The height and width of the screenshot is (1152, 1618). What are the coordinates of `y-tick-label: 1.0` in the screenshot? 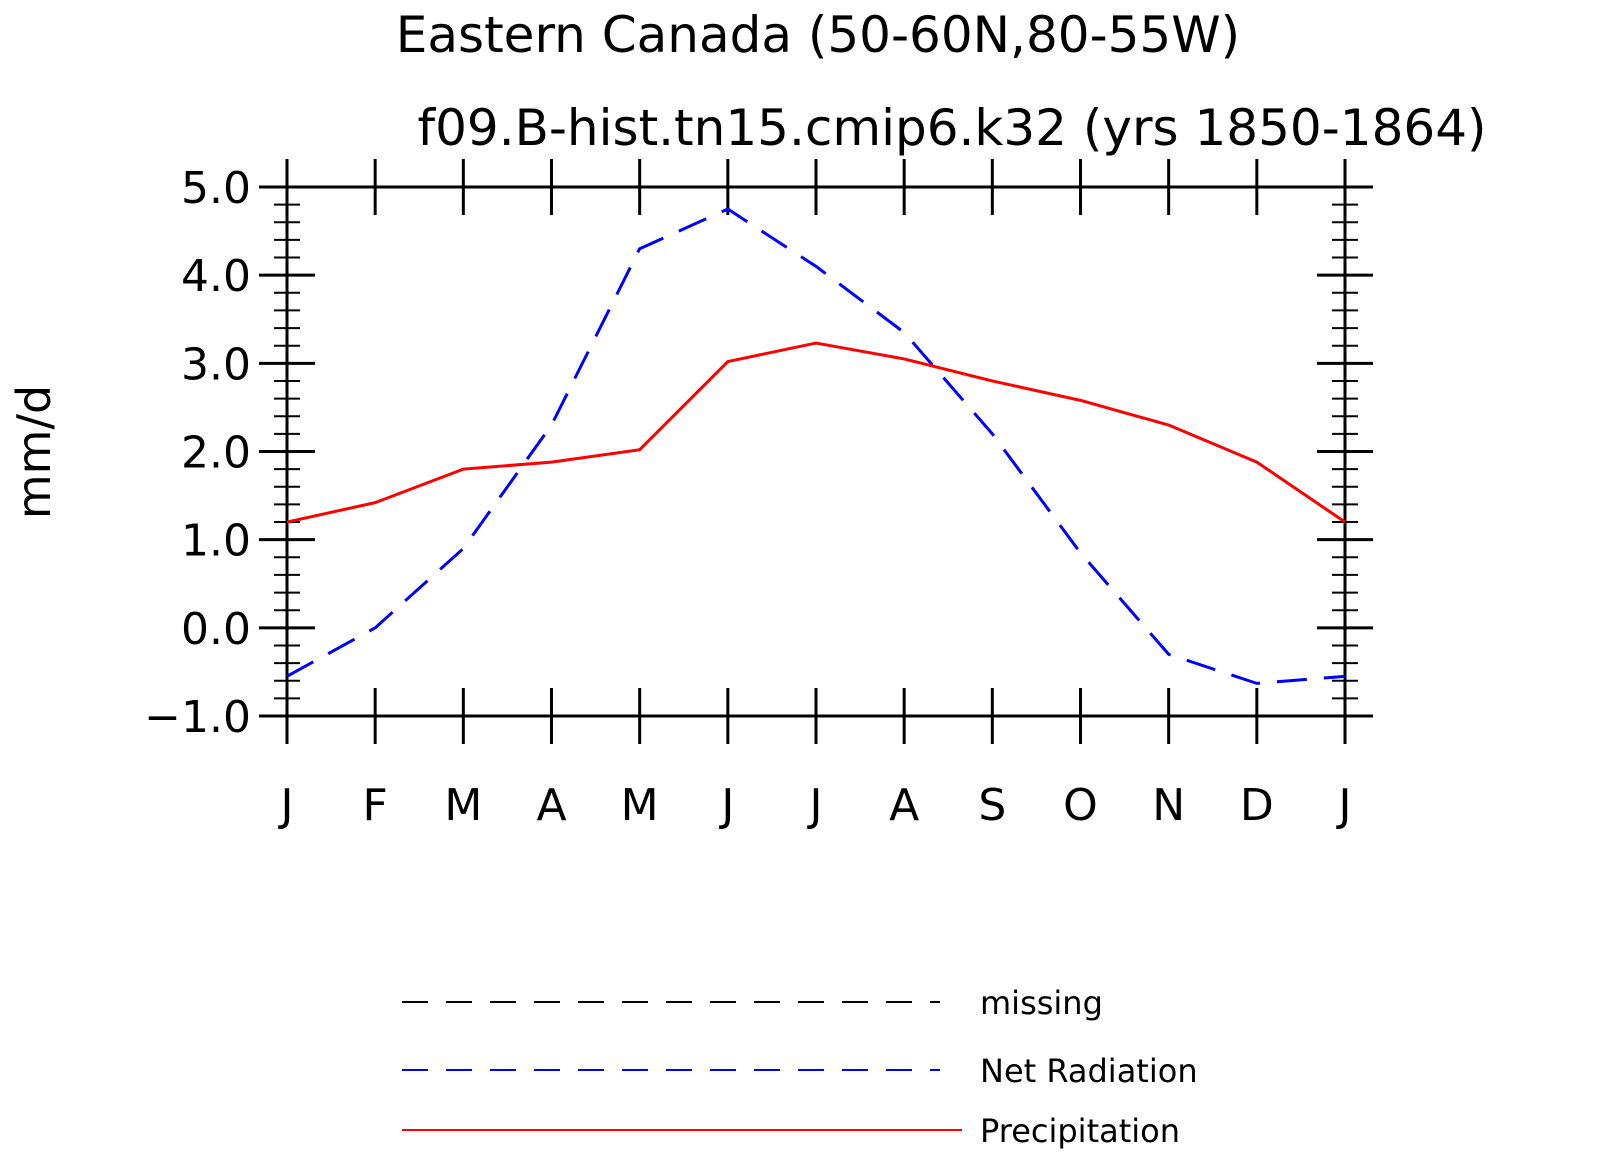 It's located at (216, 541).